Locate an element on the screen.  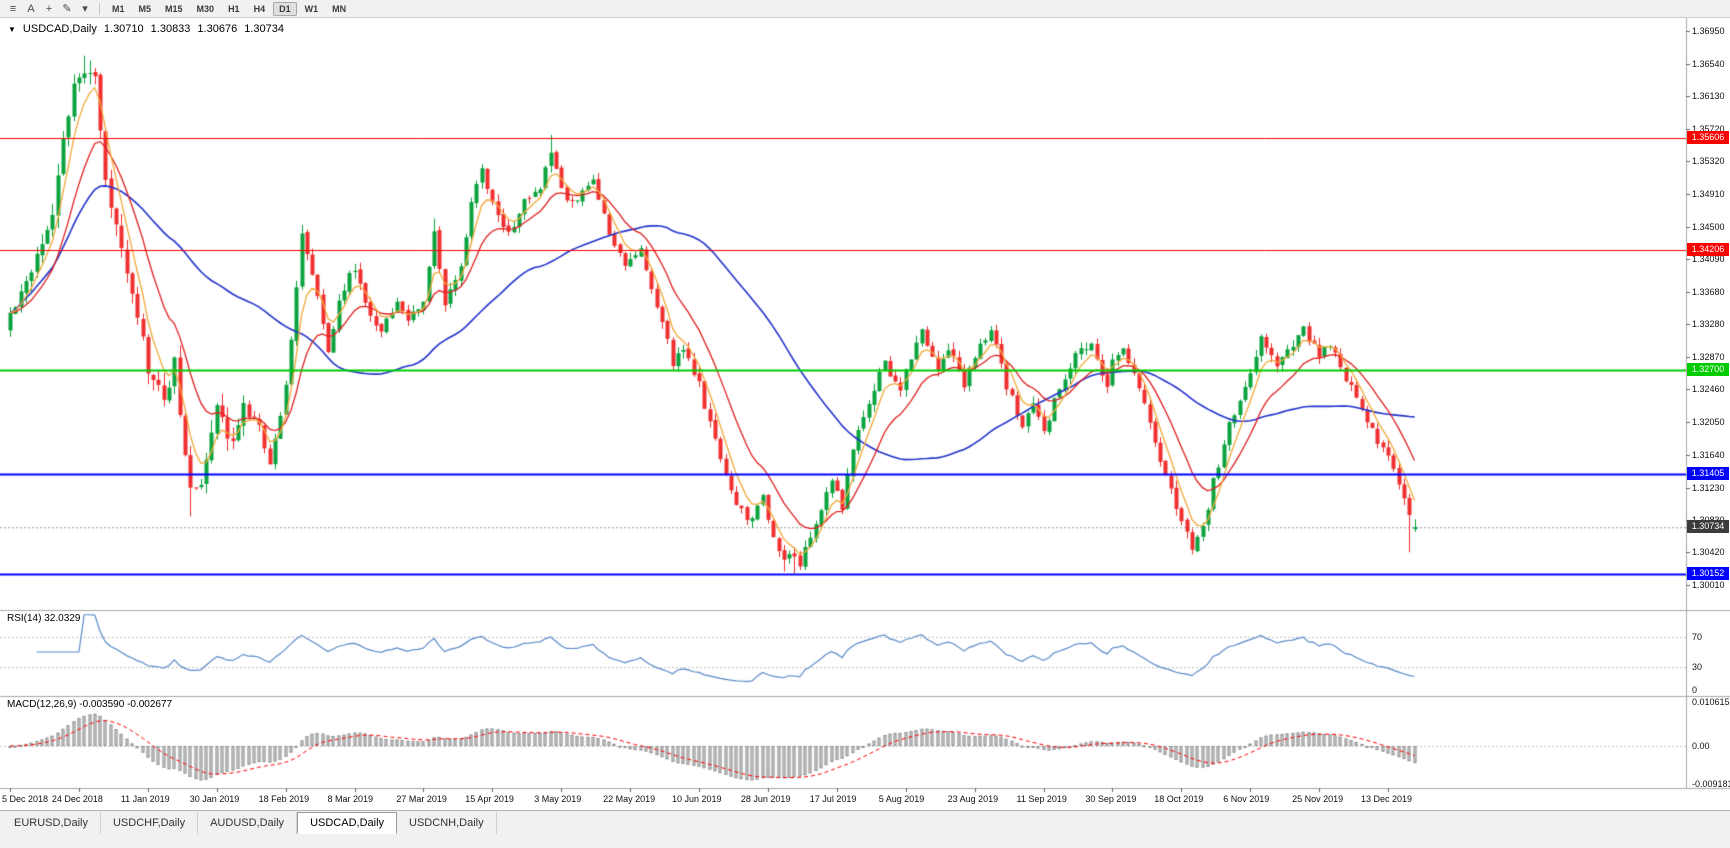
pencil-icon: ✎ is located at coordinates (67, 8).